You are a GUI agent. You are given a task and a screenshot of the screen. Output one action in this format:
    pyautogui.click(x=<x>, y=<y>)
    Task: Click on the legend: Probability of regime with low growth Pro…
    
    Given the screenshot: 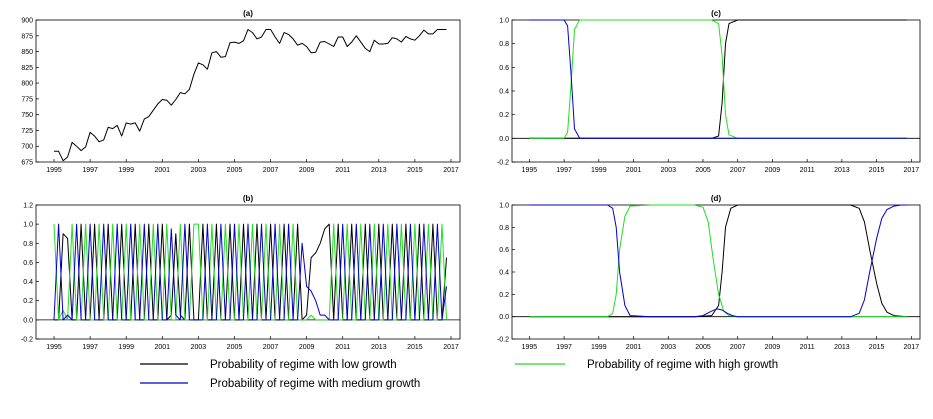 What is the action you would take?
    pyautogui.click(x=459, y=374)
    